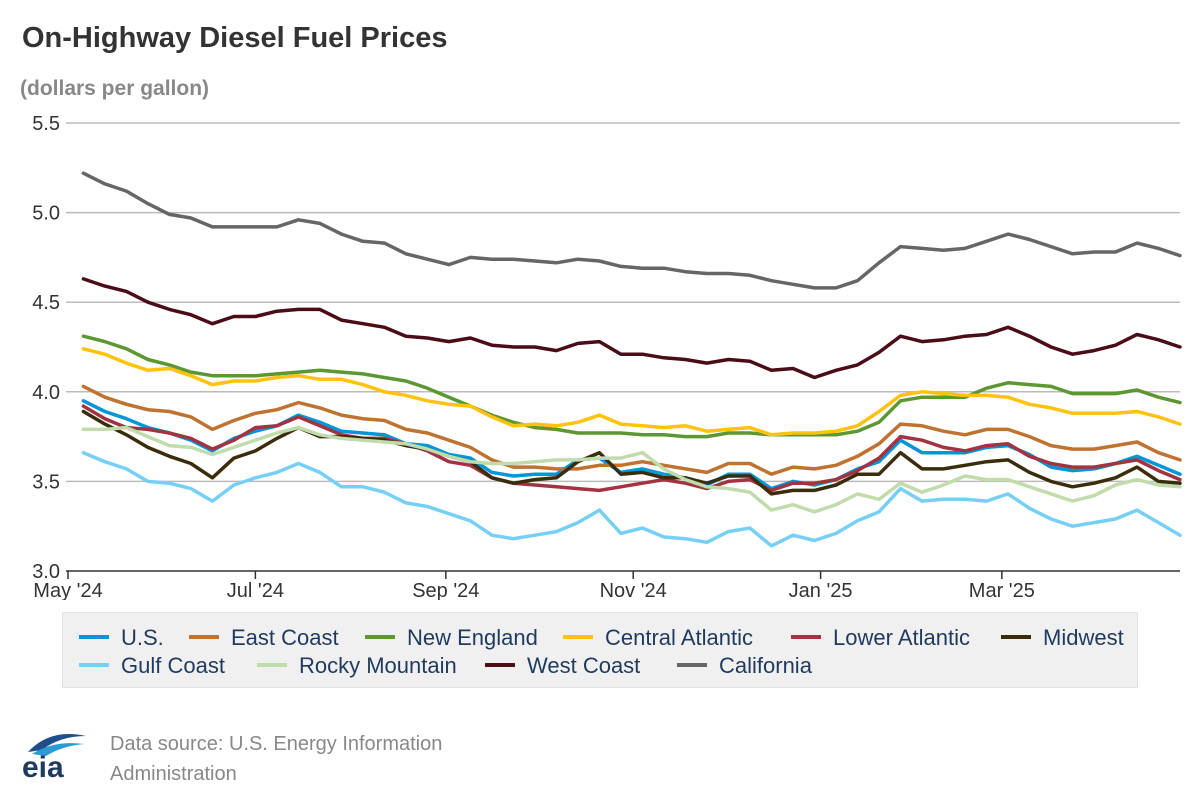 The width and height of the screenshot is (1200, 800). Describe the element at coordinates (1002, 590) in the screenshot. I see `x-tick-label: Mar '25` at that location.